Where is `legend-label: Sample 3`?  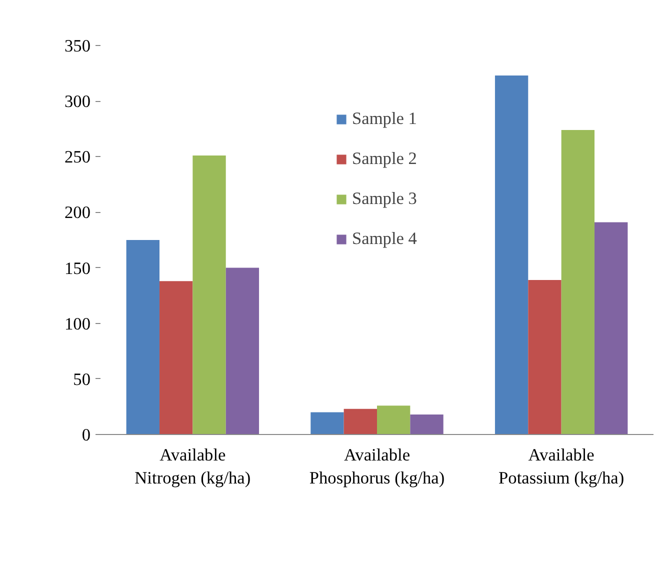
legend-label: Sample 3 is located at coordinates (384, 199).